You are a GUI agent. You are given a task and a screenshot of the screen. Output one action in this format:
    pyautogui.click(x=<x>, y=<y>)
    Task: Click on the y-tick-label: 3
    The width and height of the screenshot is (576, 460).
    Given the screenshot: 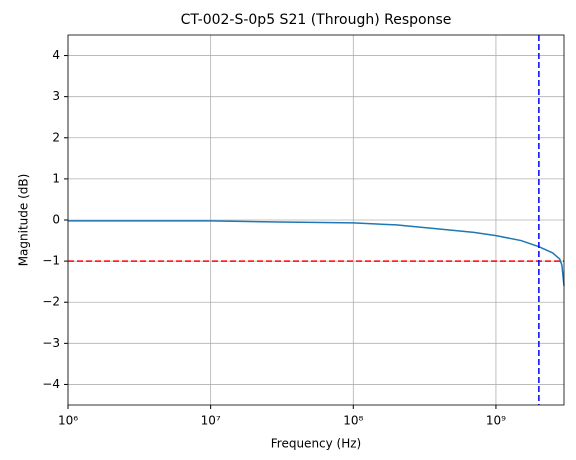 What is the action you would take?
    pyautogui.click(x=56, y=96)
    